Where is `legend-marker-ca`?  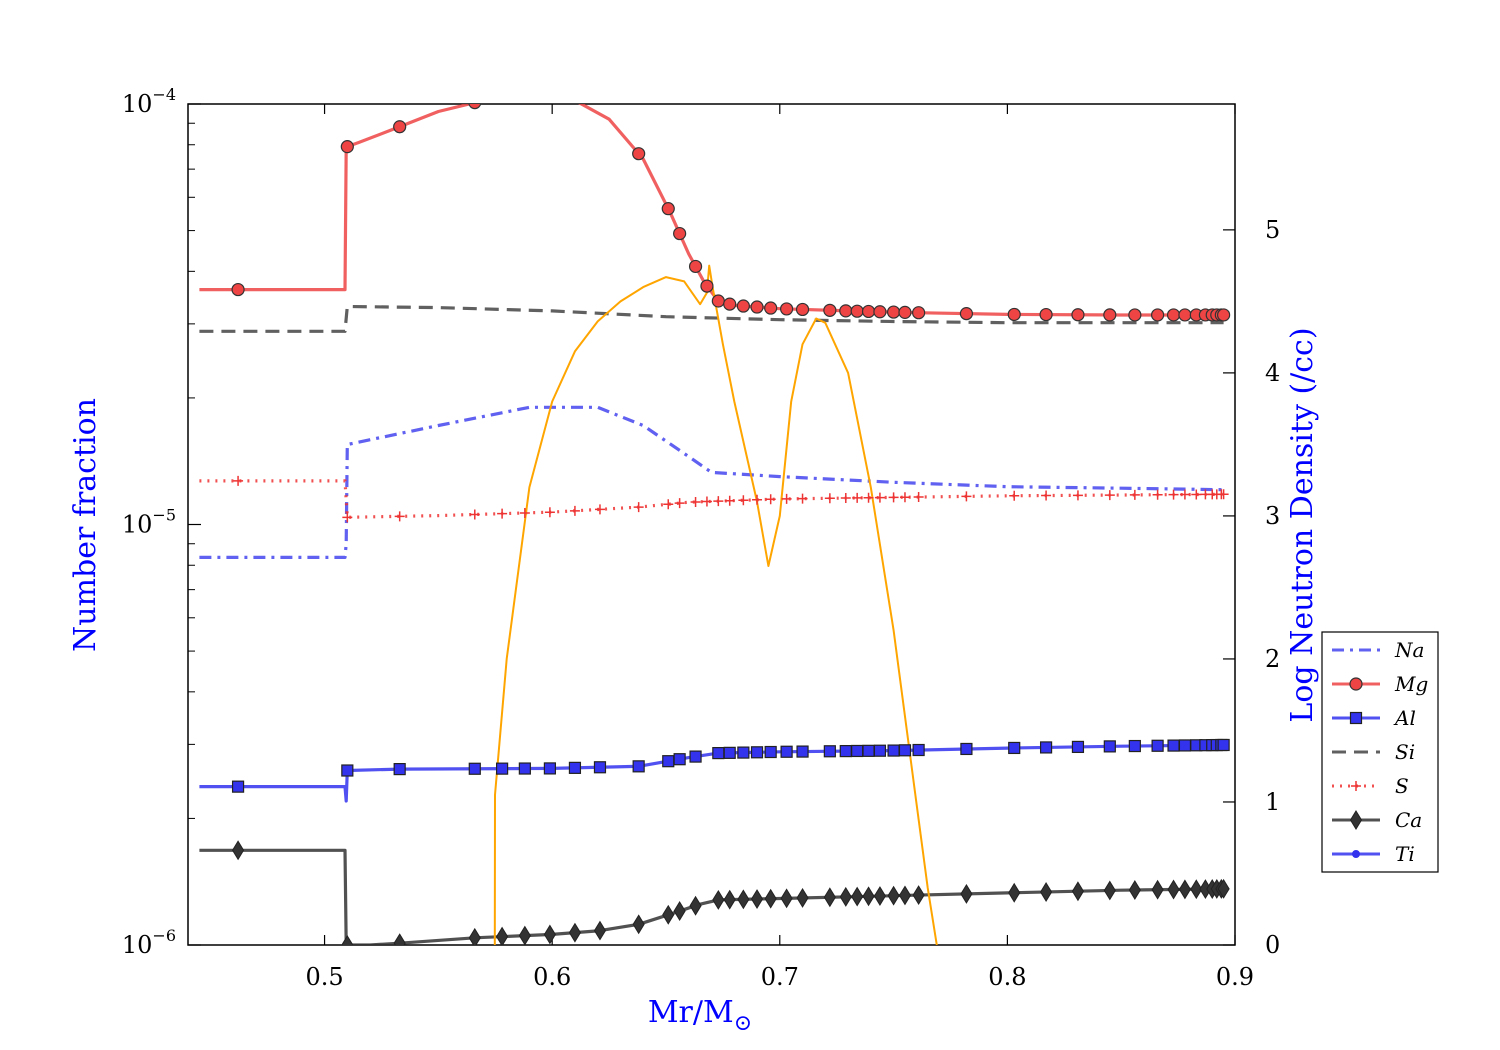 legend-marker-ca is located at coordinates (1356, 820).